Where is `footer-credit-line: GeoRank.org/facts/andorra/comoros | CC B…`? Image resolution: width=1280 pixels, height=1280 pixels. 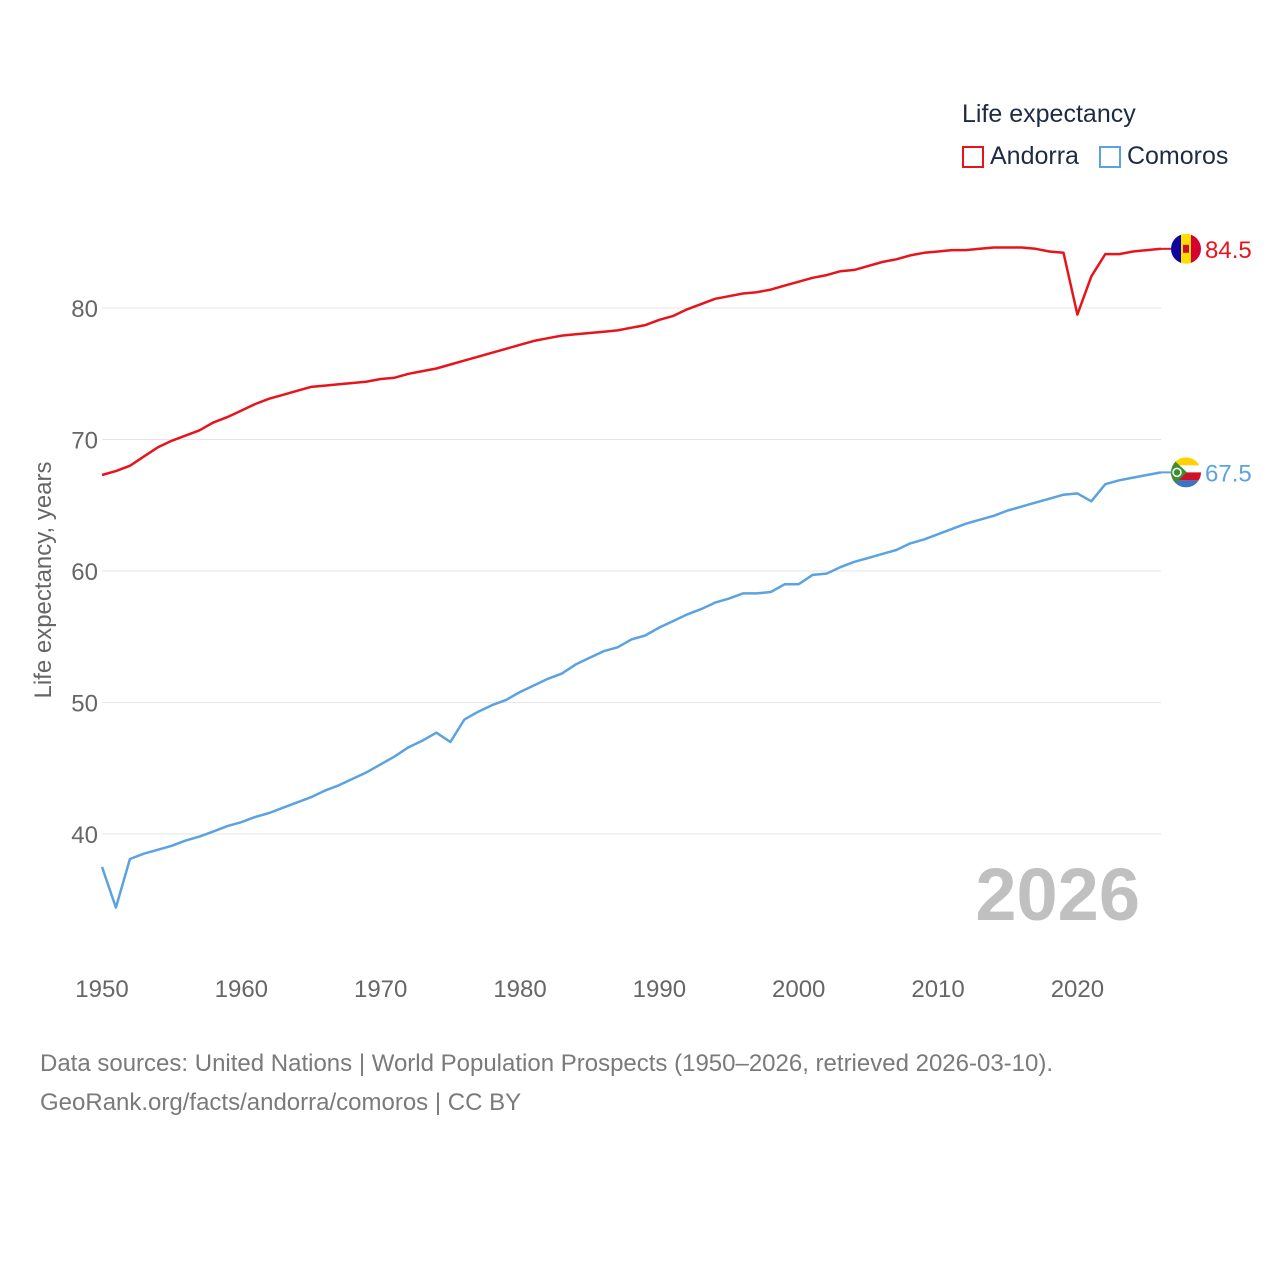
footer-credit-line: GeoRank.org/facts/andorra/comoros | CC B… is located at coordinates (281, 1102).